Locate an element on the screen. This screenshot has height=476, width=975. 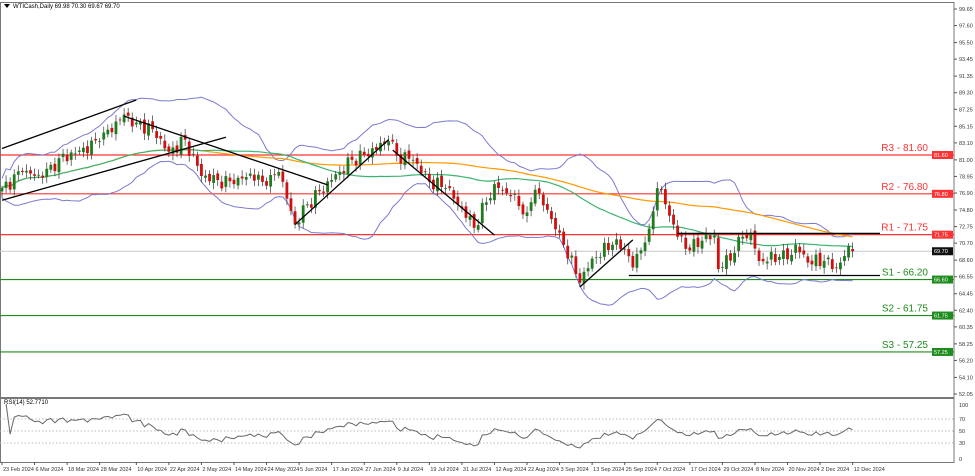
price-tick-label: 74.80 is located at coordinates (966, 211).